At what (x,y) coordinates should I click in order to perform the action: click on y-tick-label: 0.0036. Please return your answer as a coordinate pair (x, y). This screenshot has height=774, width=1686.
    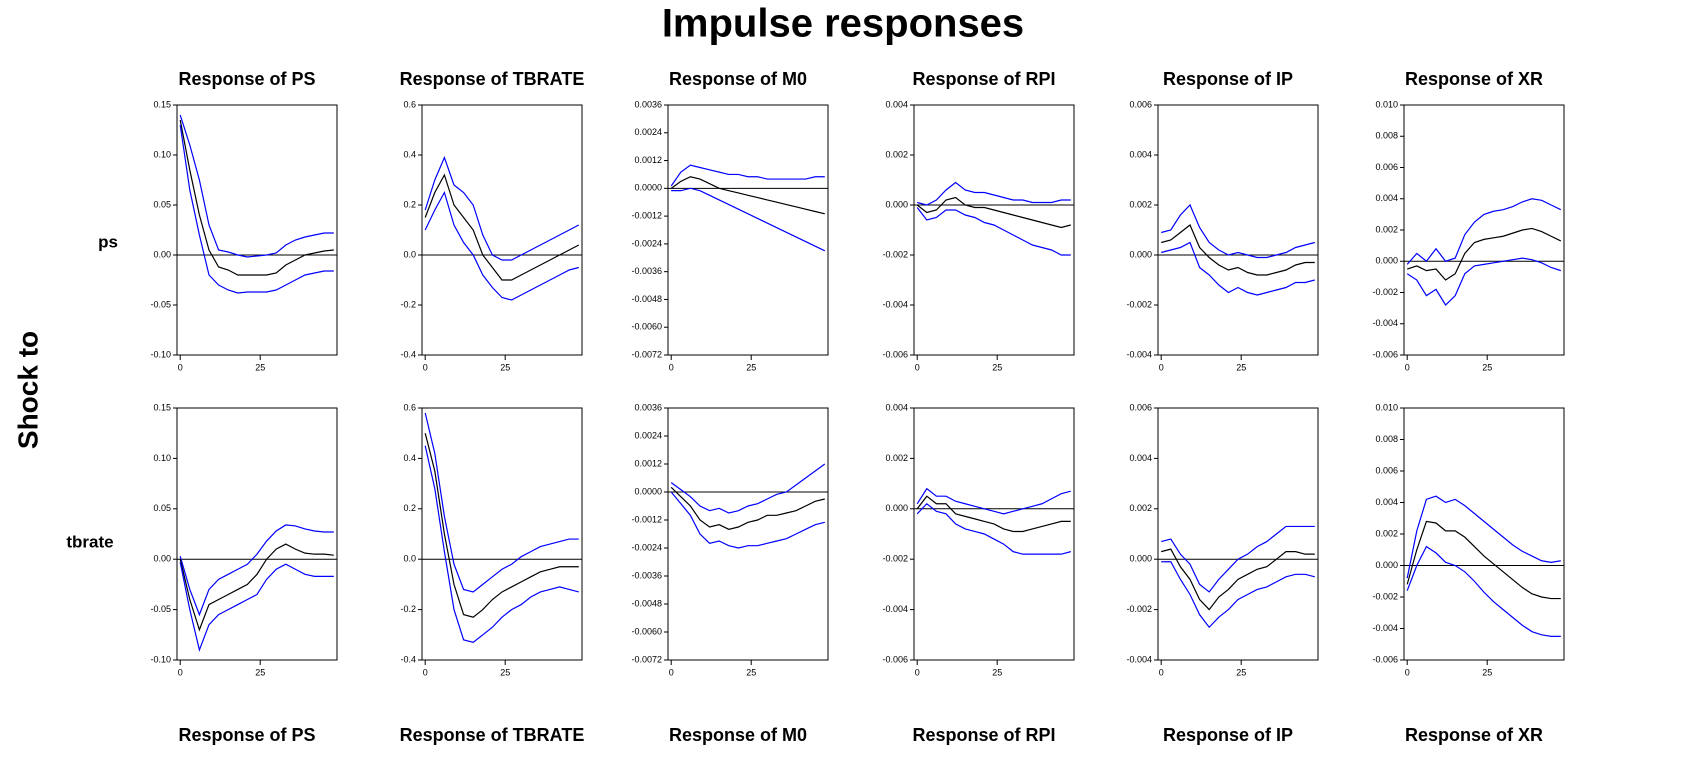
    Looking at the image, I should click on (648, 407).